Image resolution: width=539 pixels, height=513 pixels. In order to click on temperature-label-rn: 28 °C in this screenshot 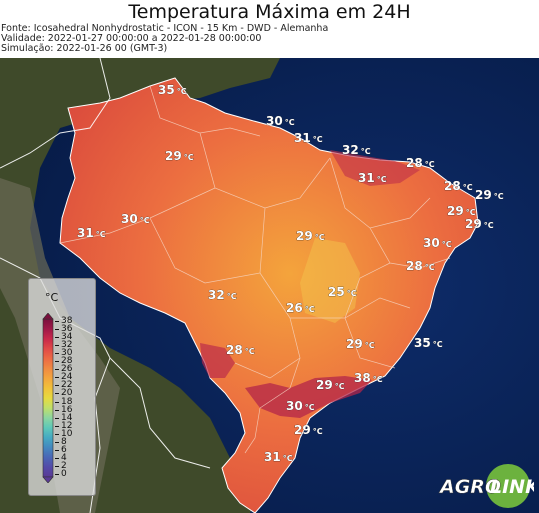, I will do `click(458, 186)`.